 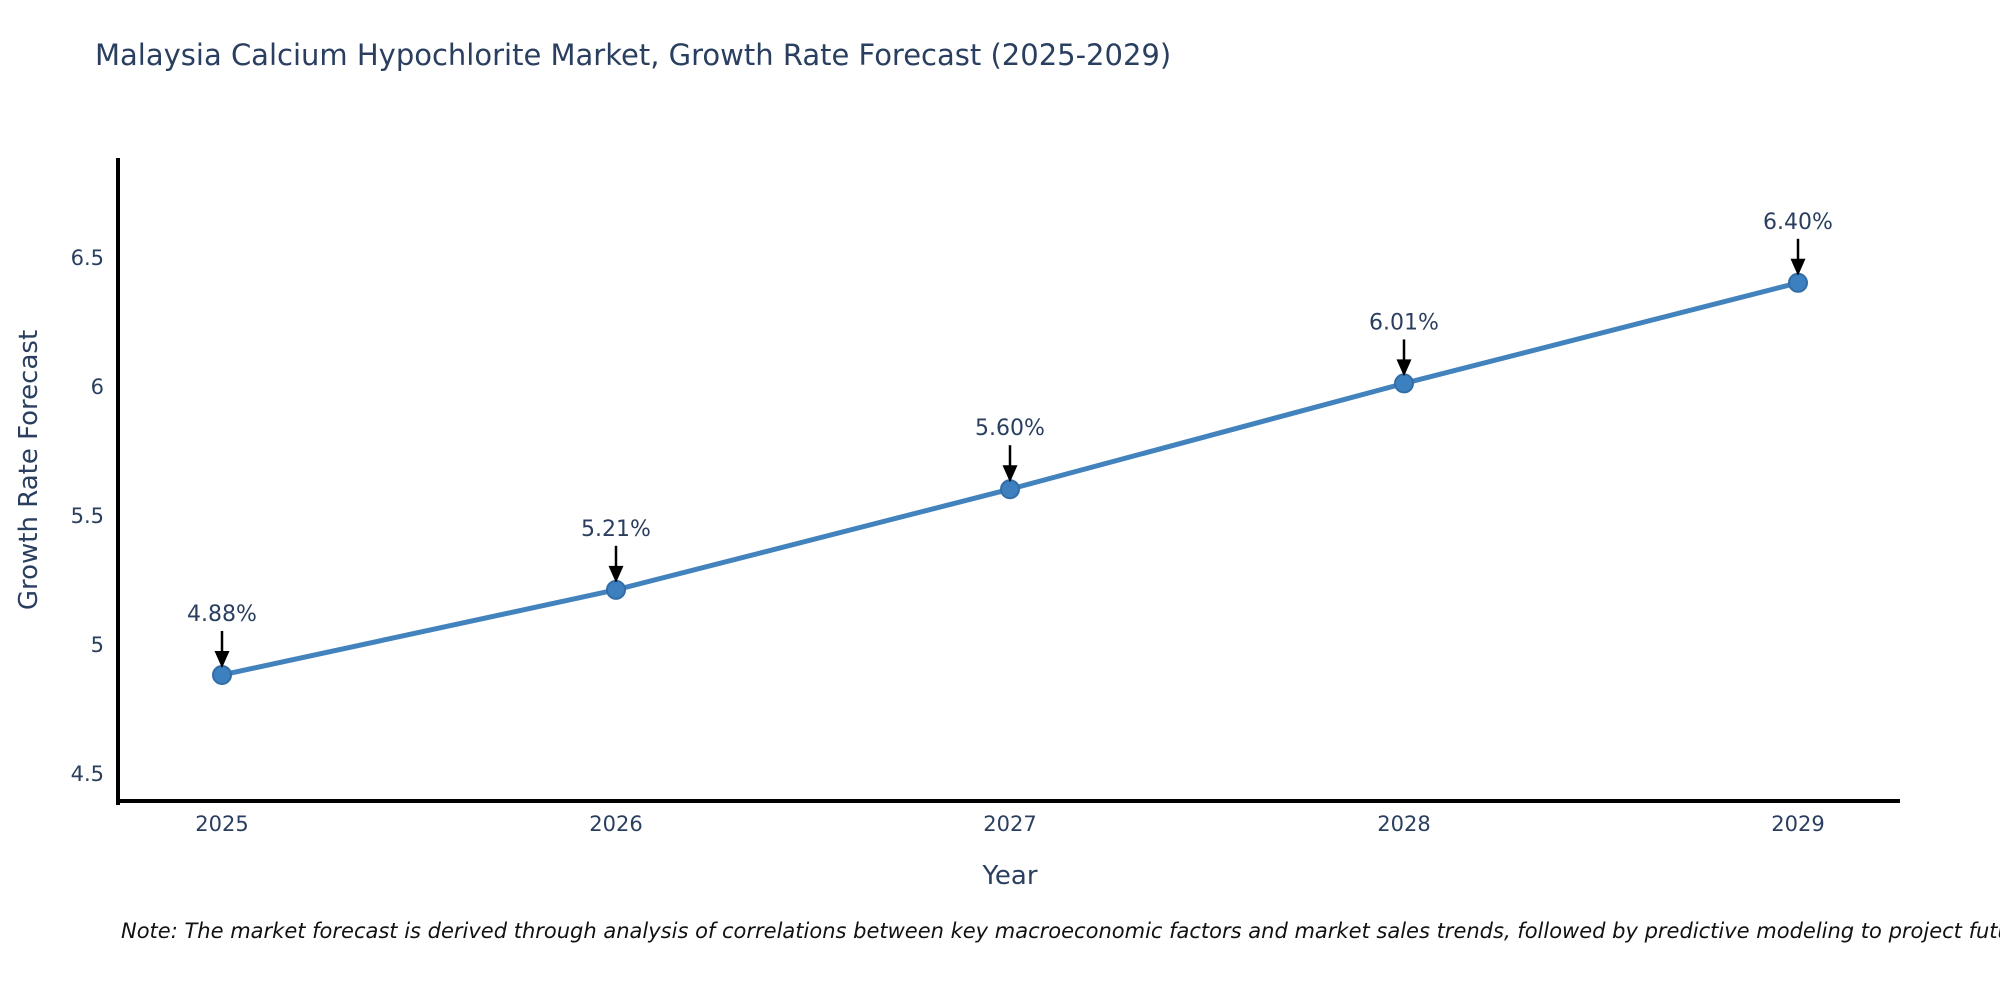 I want to click on data-point-label: 6.40%, so click(x=1798, y=222).